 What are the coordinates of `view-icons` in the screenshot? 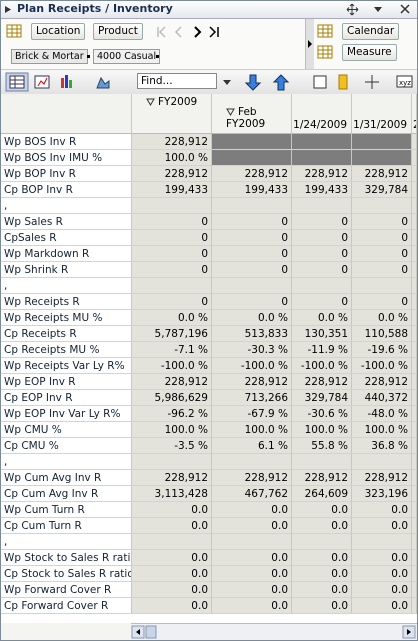 It's located at (70, 82).